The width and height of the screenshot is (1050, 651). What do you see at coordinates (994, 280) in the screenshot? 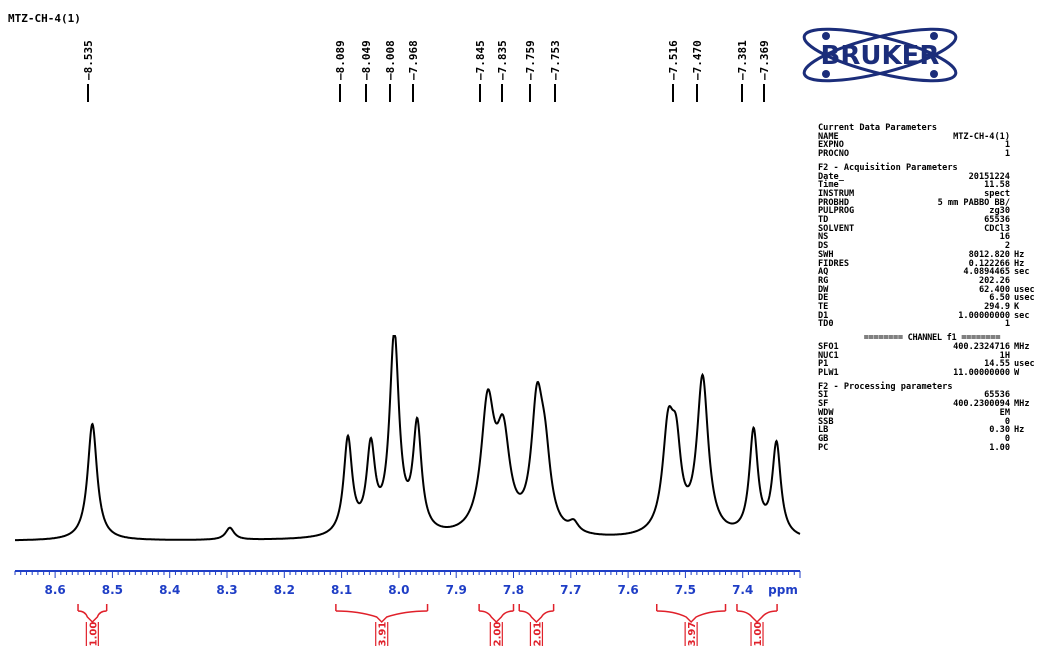
I see `param-value: 202.26` at bounding box center [994, 280].